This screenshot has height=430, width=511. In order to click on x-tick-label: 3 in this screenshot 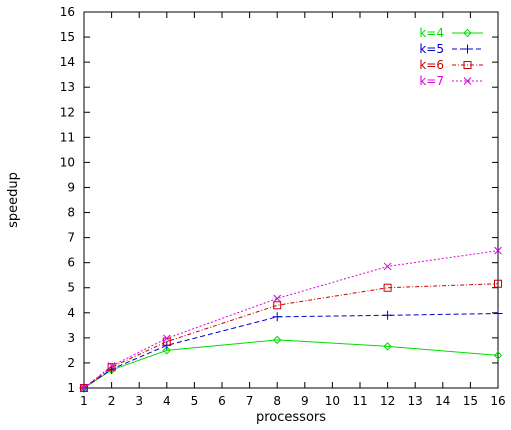, I will do `click(139, 401)`.